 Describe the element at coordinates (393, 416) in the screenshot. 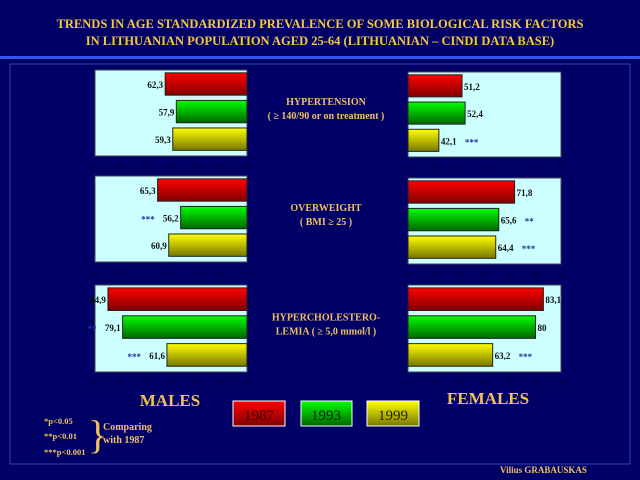

I see `legend-label-1999: 1999` at that location.